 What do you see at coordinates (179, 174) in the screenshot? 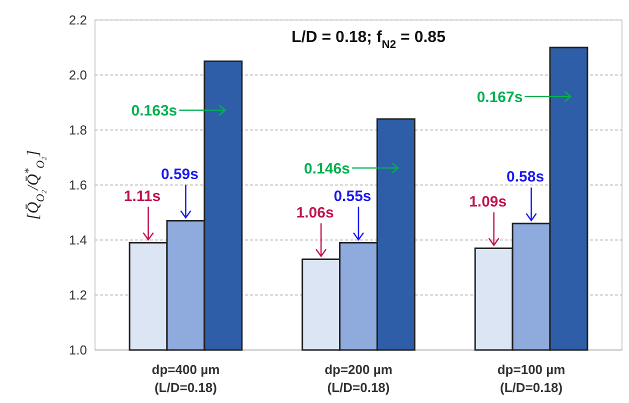
I see `annotation: 0.59s` at bounding box center [179, 174].